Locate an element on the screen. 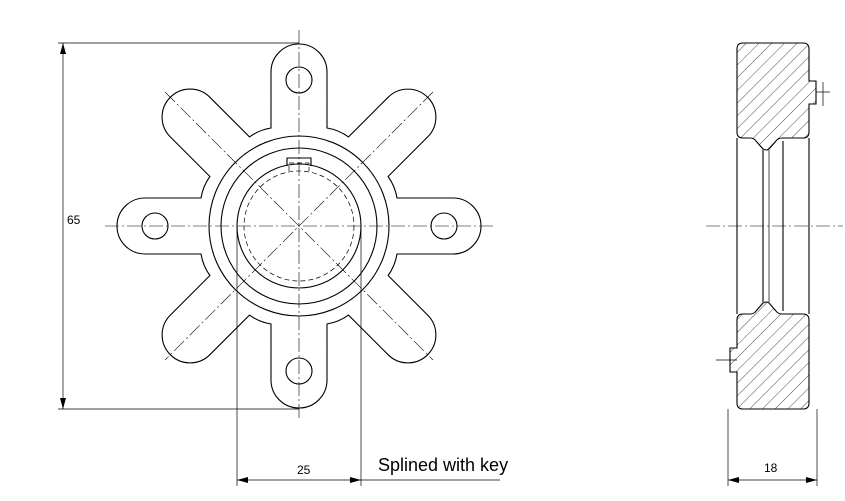  bolt-hole-bottom is located at coordinates (299, 371).